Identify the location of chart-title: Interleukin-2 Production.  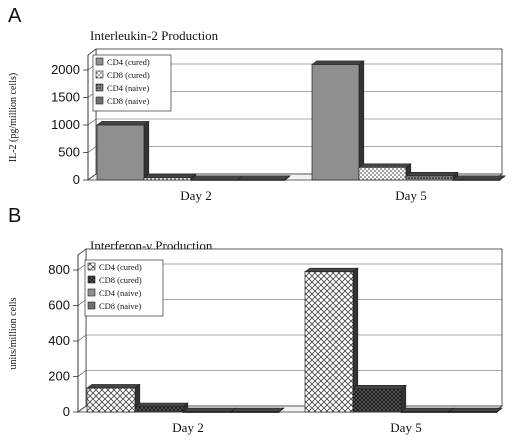
(154, 35).